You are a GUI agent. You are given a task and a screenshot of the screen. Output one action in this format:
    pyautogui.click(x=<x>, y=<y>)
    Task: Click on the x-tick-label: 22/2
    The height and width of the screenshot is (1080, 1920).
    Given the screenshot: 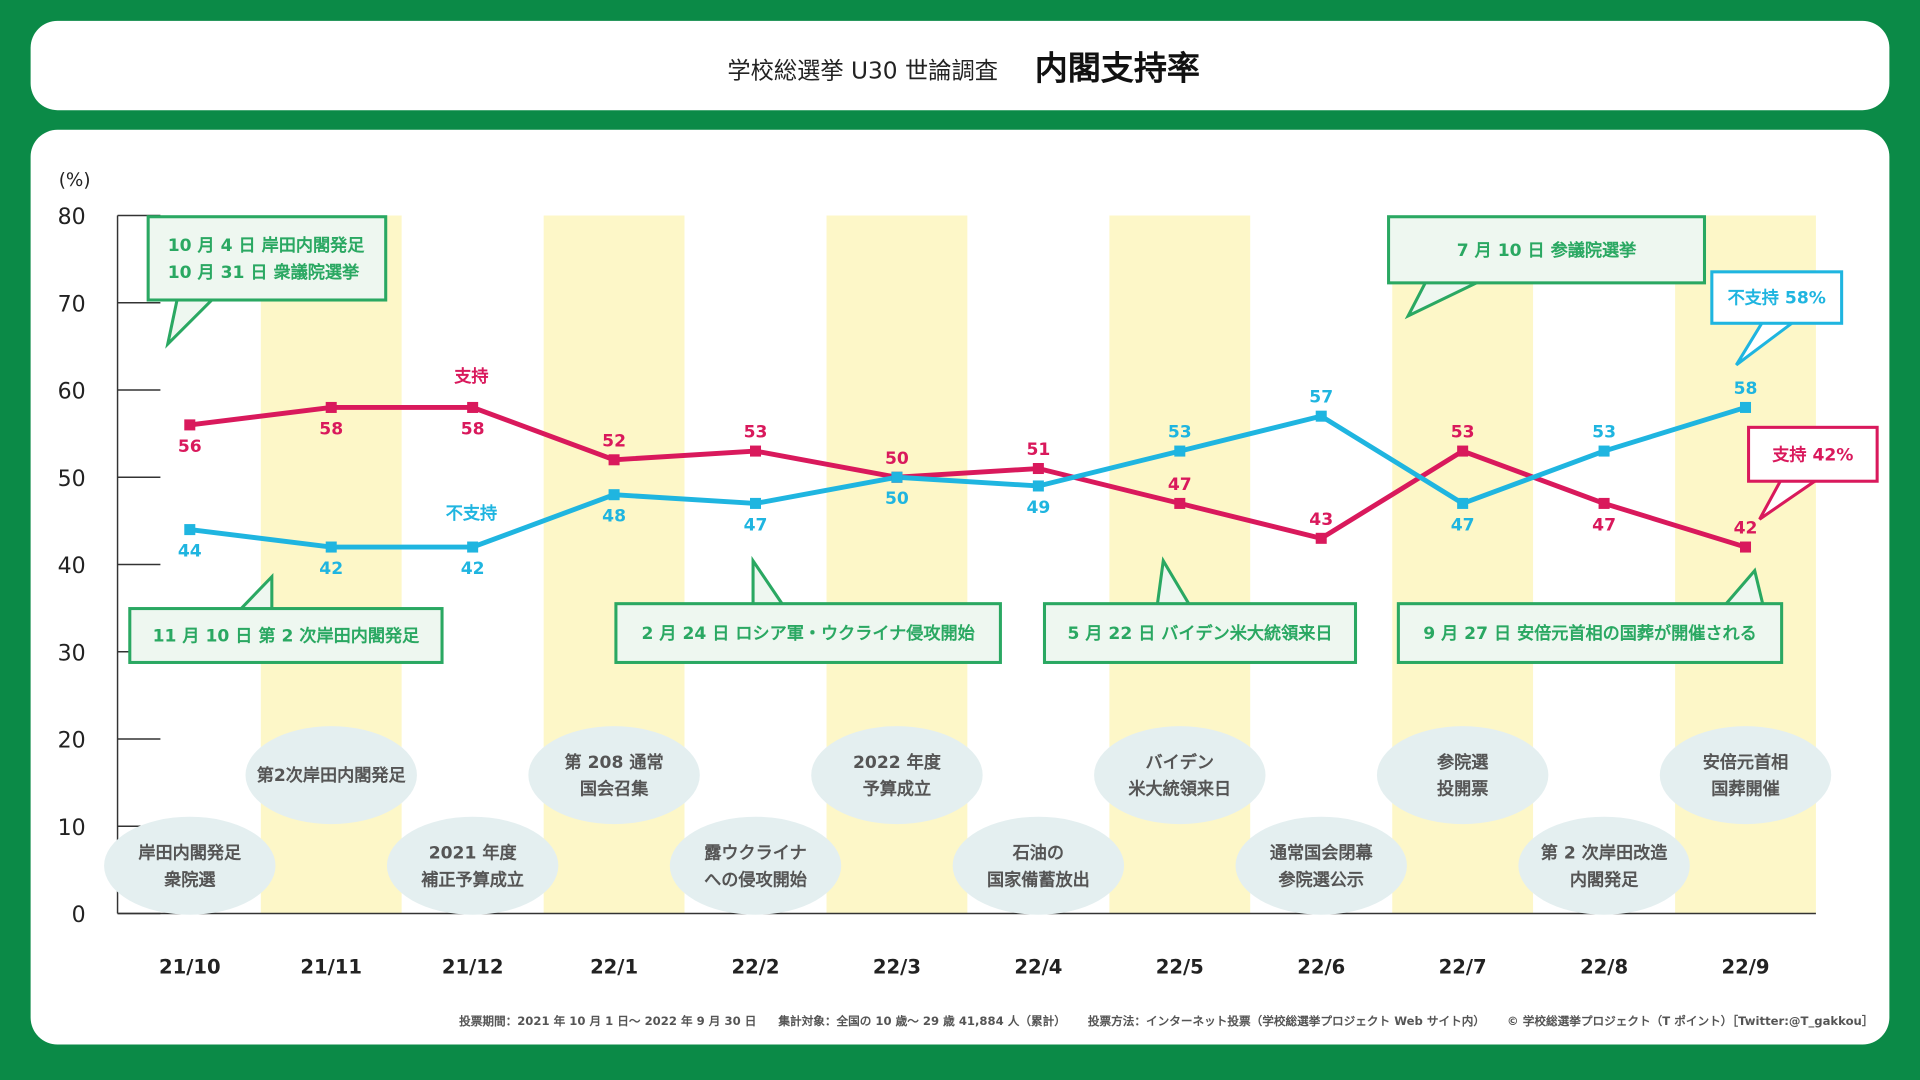 What is the action you would take?
    pyautogui.click(x=755, y=966)
    